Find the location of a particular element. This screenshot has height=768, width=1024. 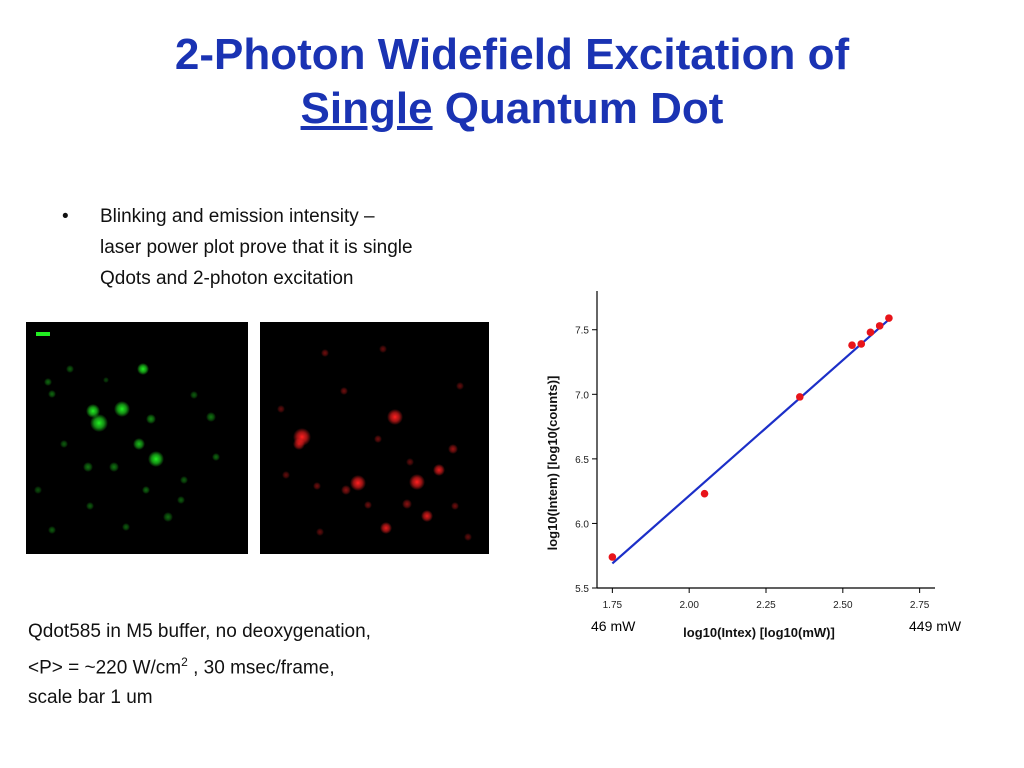

x-tick-label: 2.25 is located at coordinates (766, 605).